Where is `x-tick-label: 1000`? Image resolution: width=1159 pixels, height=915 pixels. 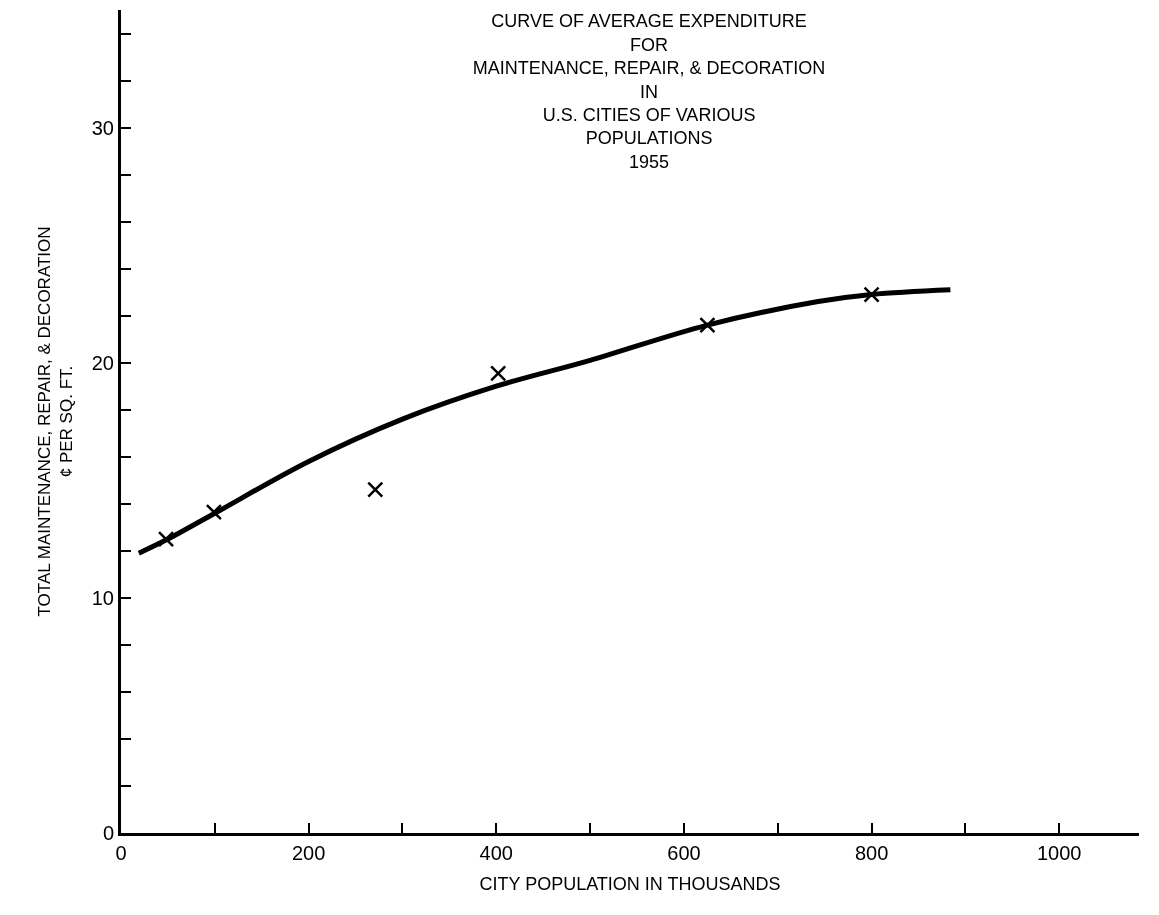 x-tick-label: 1000 is located at coordinates (1059, 853).